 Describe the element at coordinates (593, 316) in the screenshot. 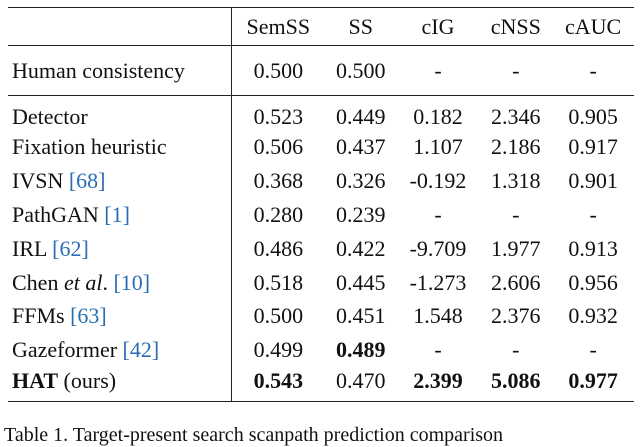

I see `value-cell: 0.932` at that location.